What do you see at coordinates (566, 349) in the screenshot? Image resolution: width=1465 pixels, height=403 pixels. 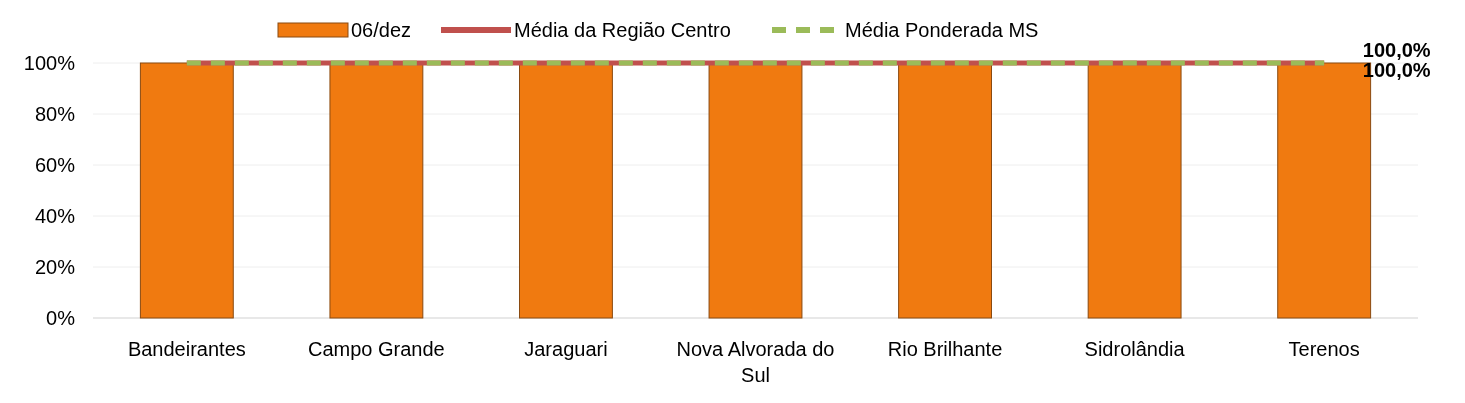 I see `x-tick-label: Jaraguari` at bounding box center [566, 349].